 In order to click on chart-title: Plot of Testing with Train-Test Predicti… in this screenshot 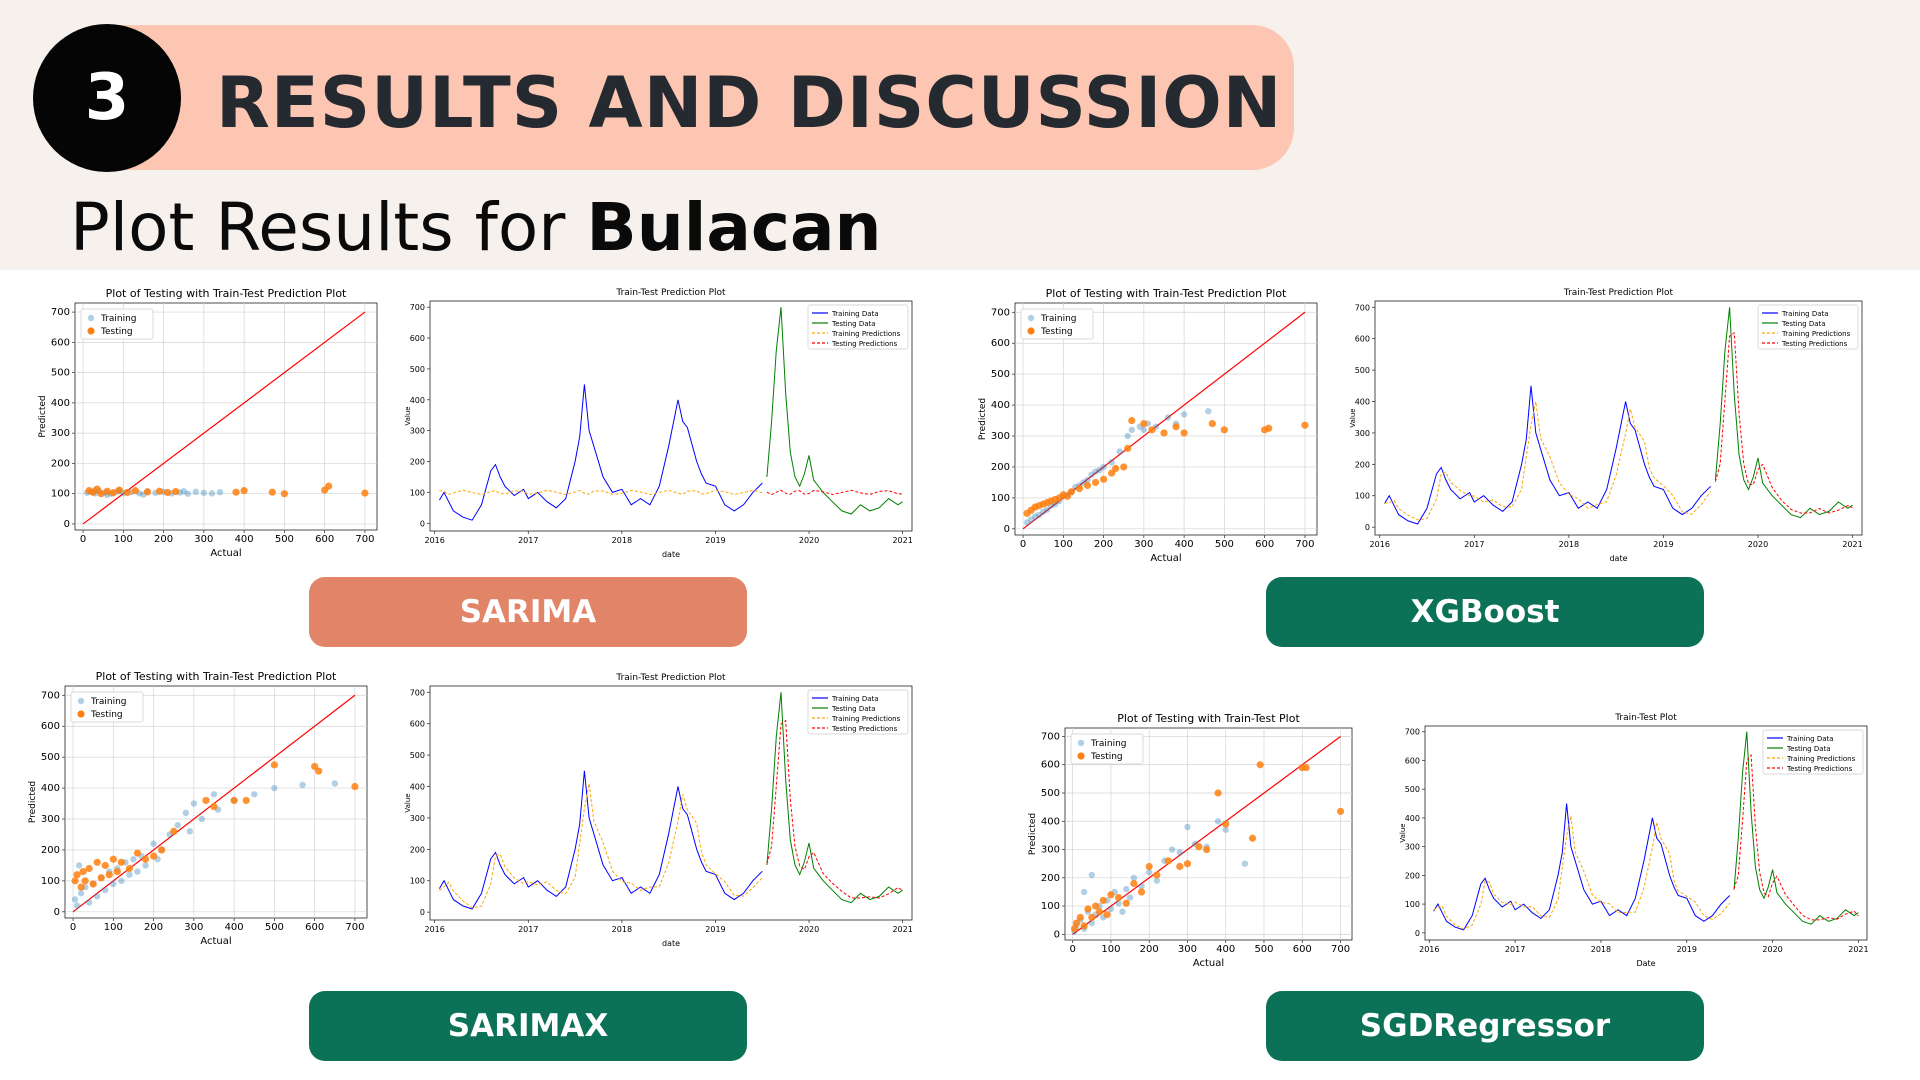, I will do `click(216, 676)`.